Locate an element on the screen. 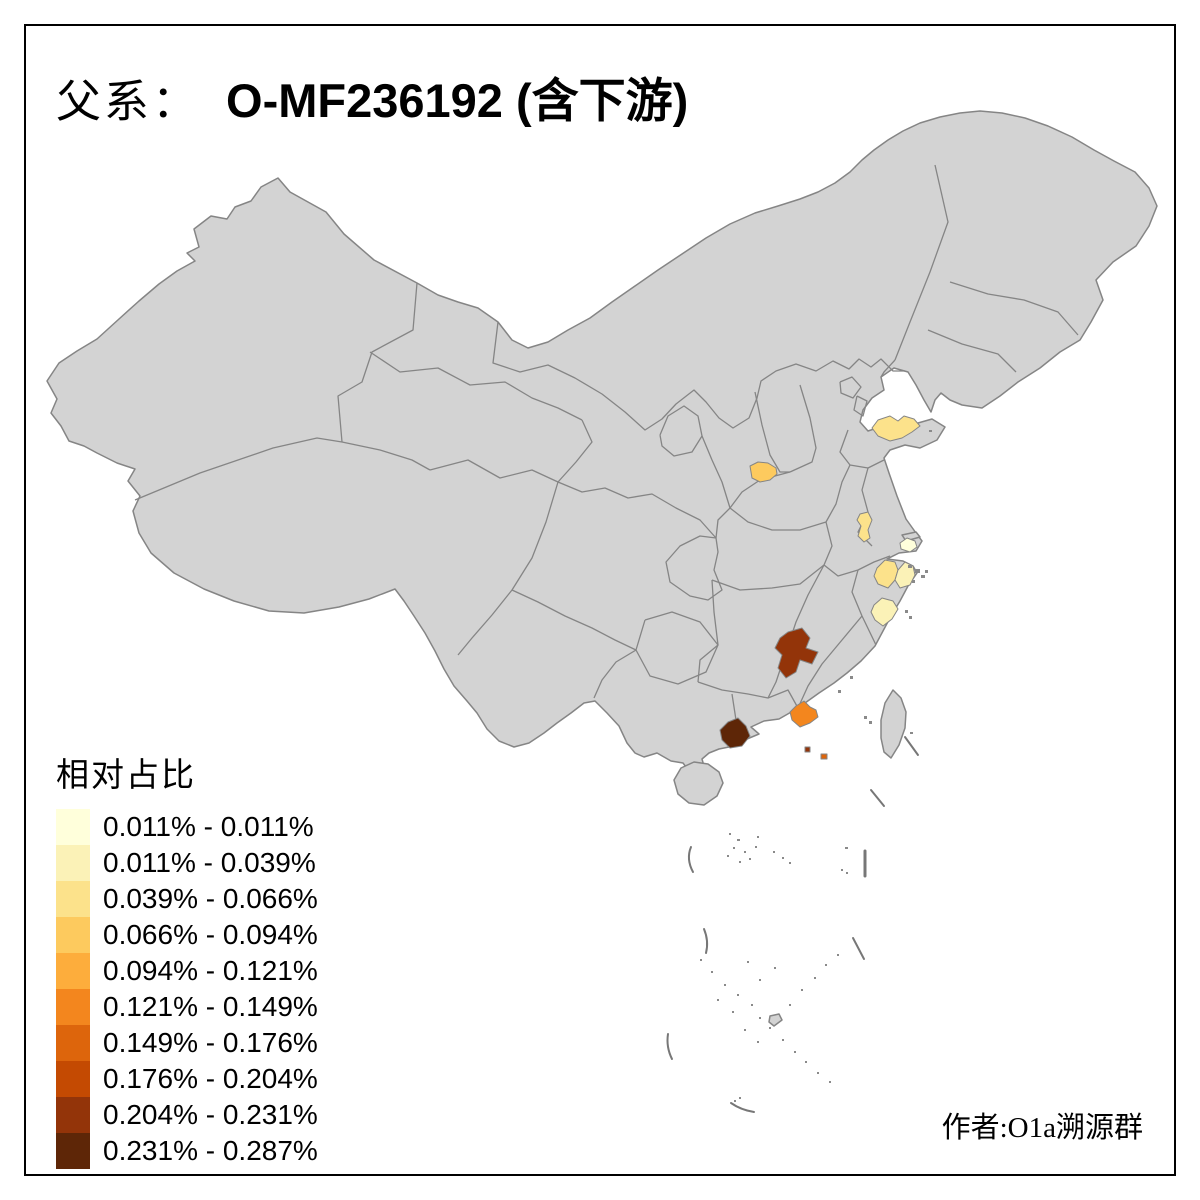 This screenshot has height=1200, width=1200. region-guangdong-west is located at coordinates (735, 733).